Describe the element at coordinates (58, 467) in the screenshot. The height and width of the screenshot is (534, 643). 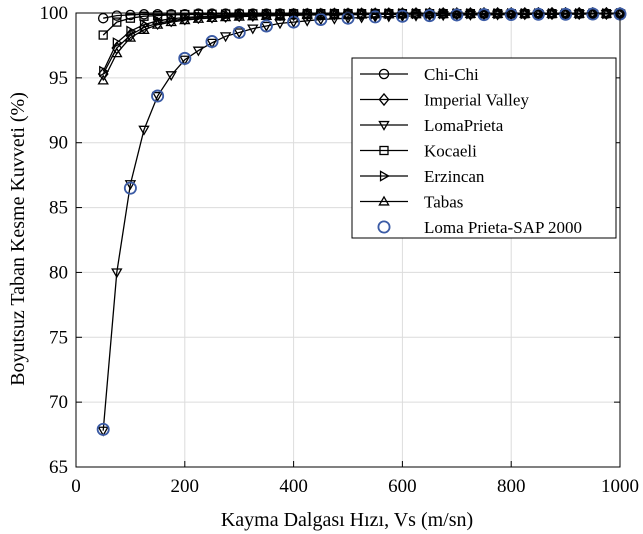
I see `y-tick-label: 65` at that location.